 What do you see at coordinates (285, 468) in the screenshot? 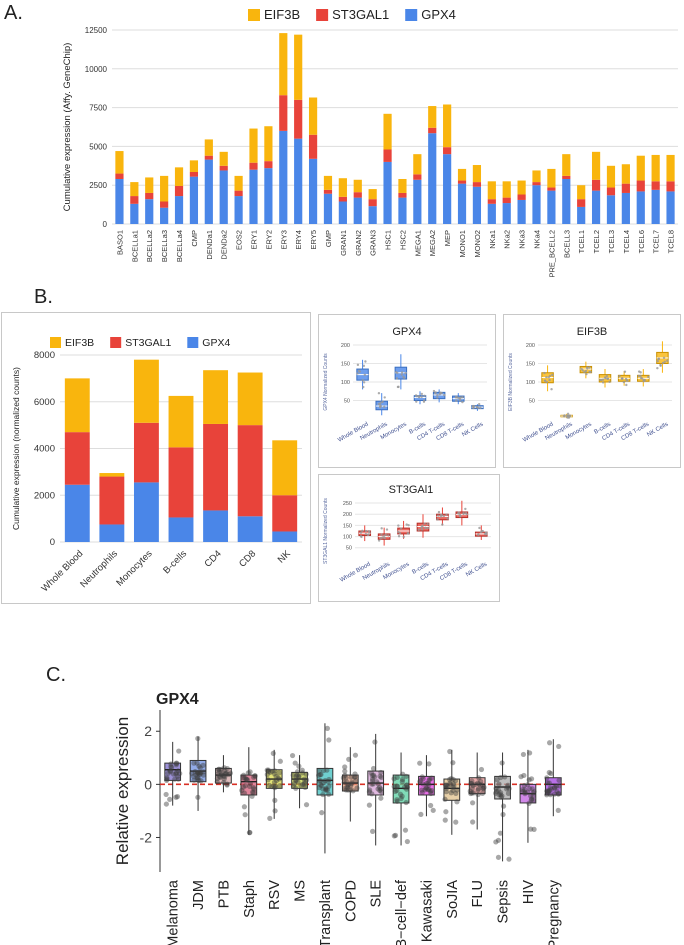
I see `bar-eif3b-nk` at bounding box center [285, 468].